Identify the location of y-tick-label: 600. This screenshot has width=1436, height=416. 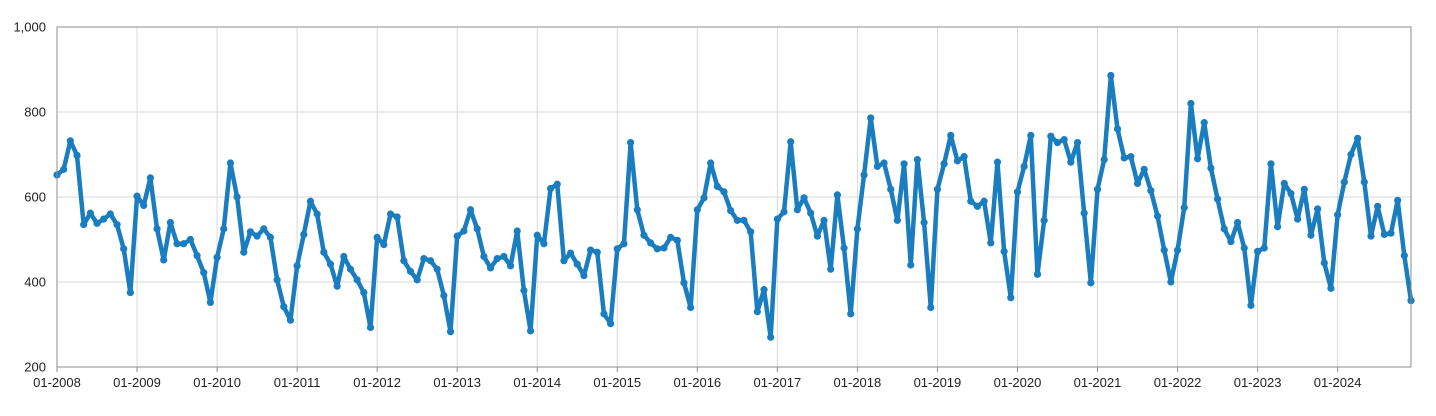
(35, 197).